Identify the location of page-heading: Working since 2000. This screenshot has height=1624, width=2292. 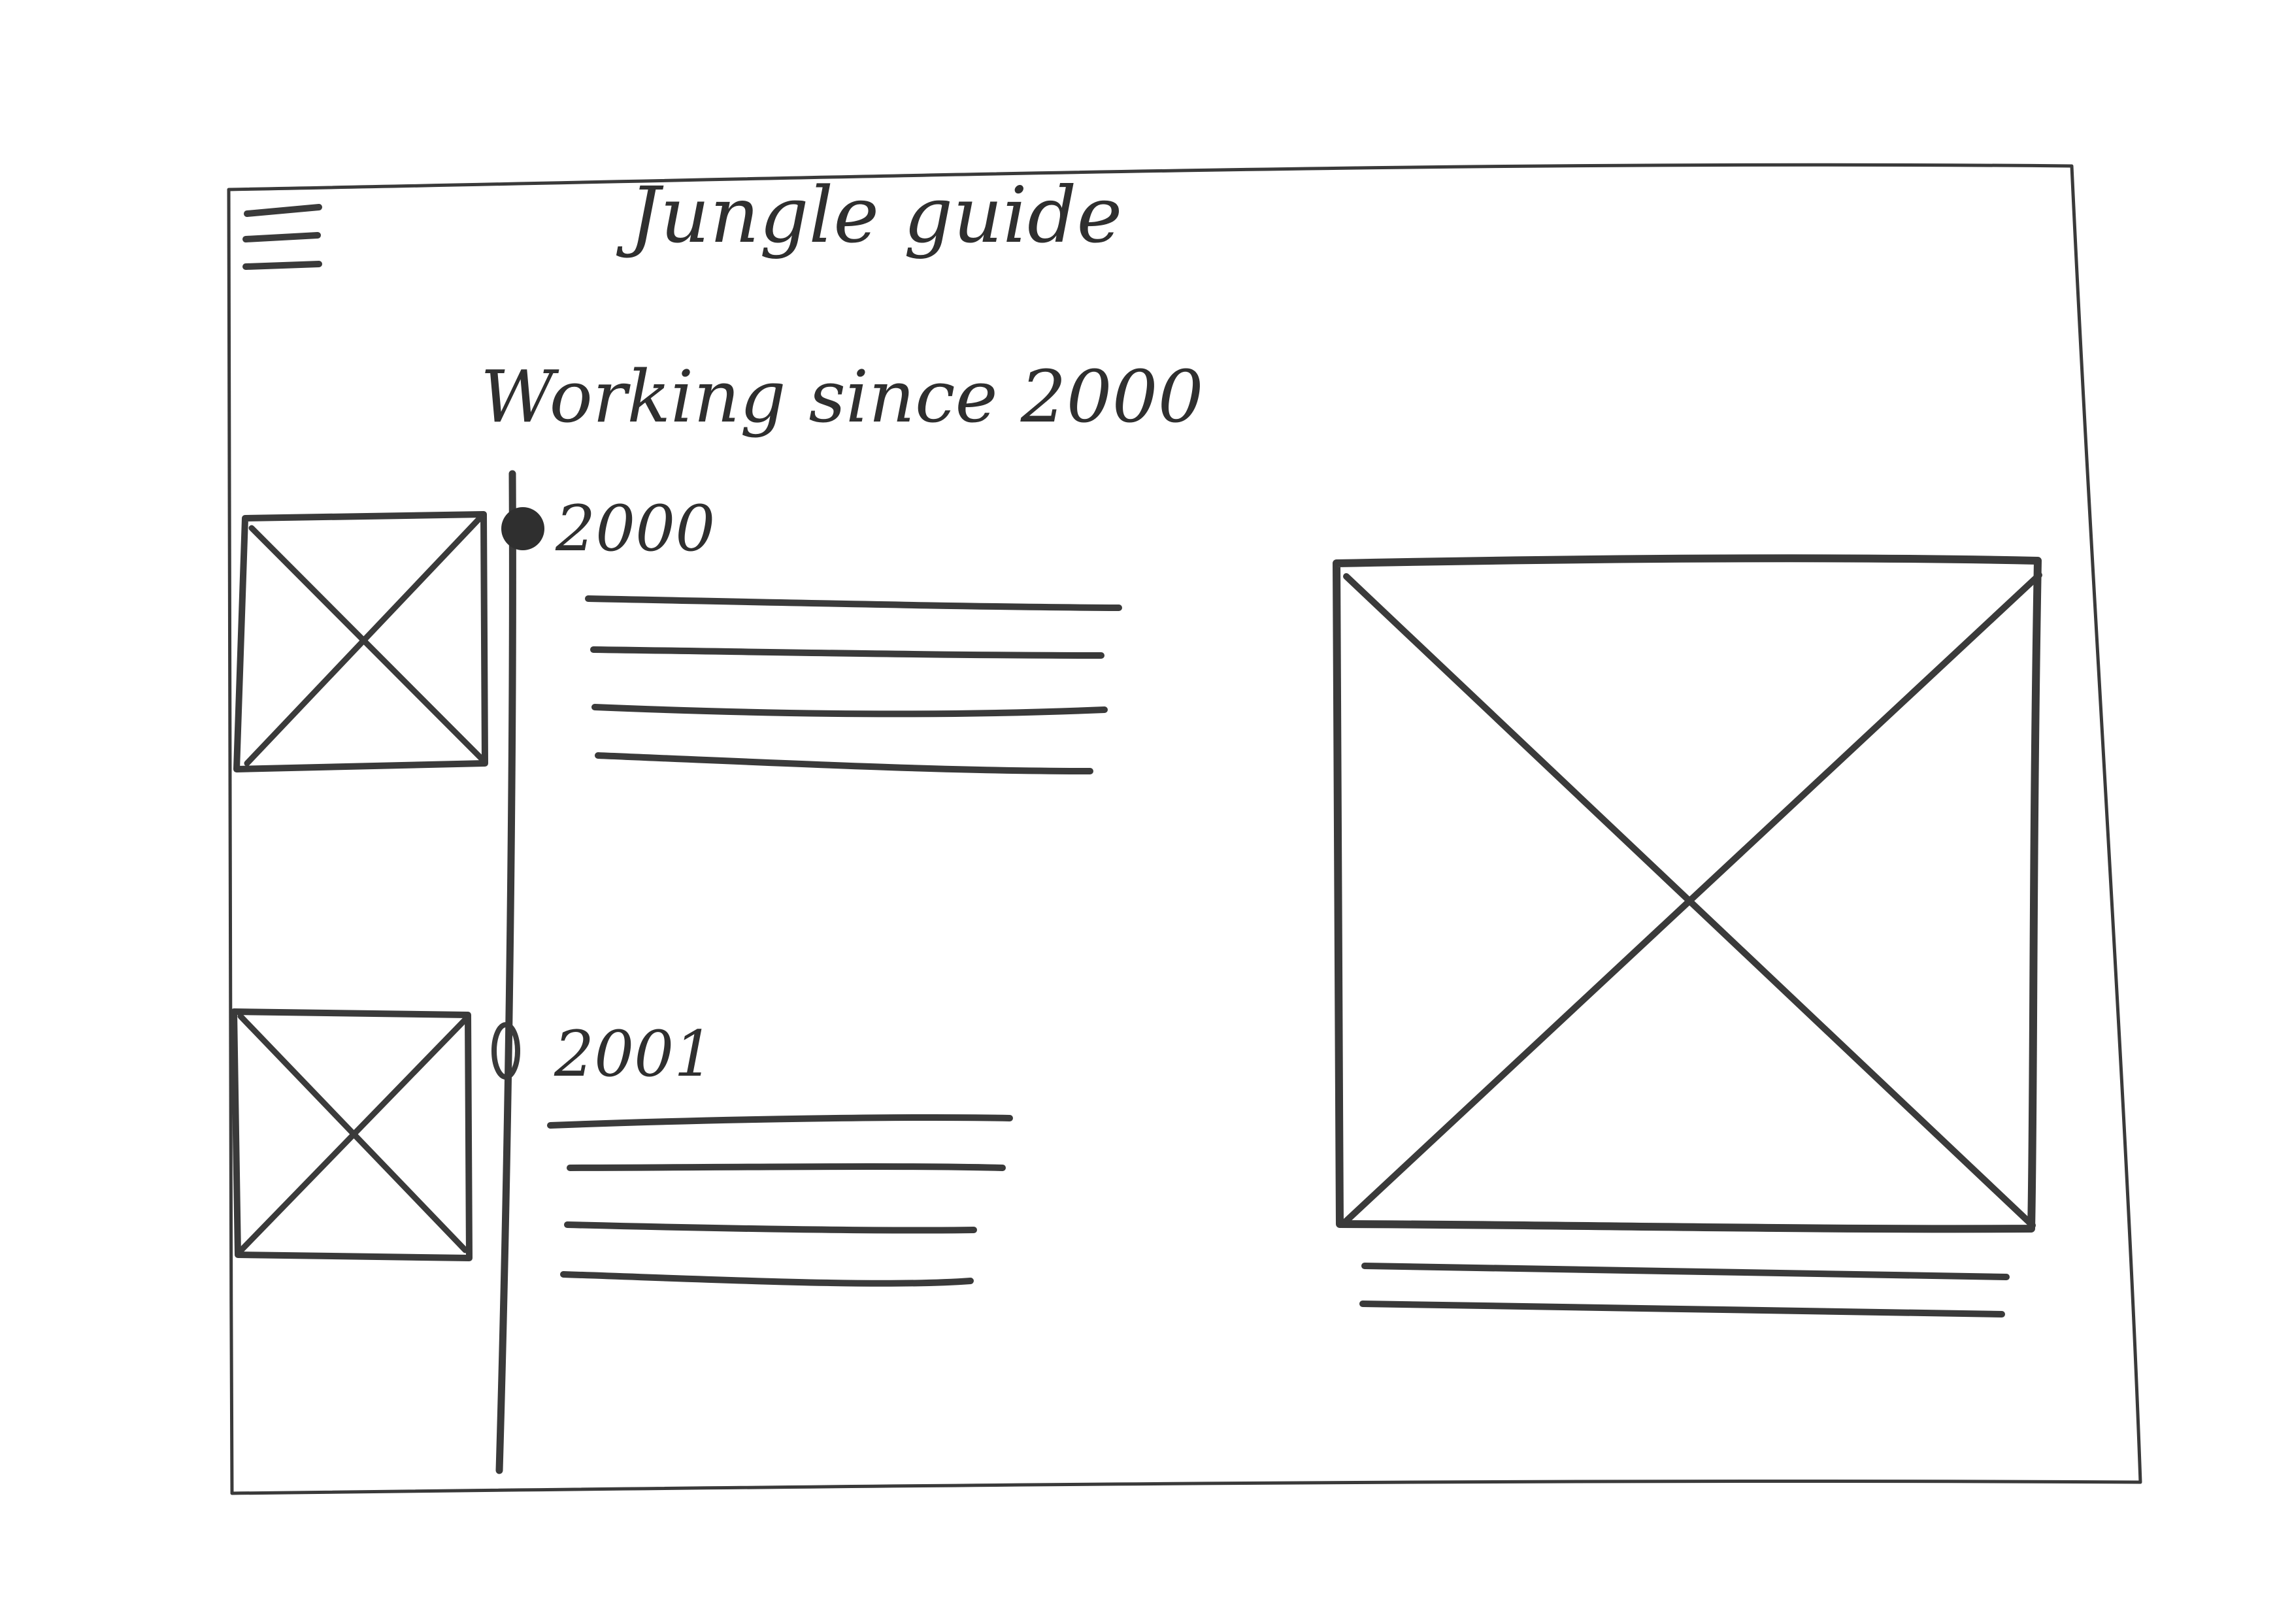
(842, 397).